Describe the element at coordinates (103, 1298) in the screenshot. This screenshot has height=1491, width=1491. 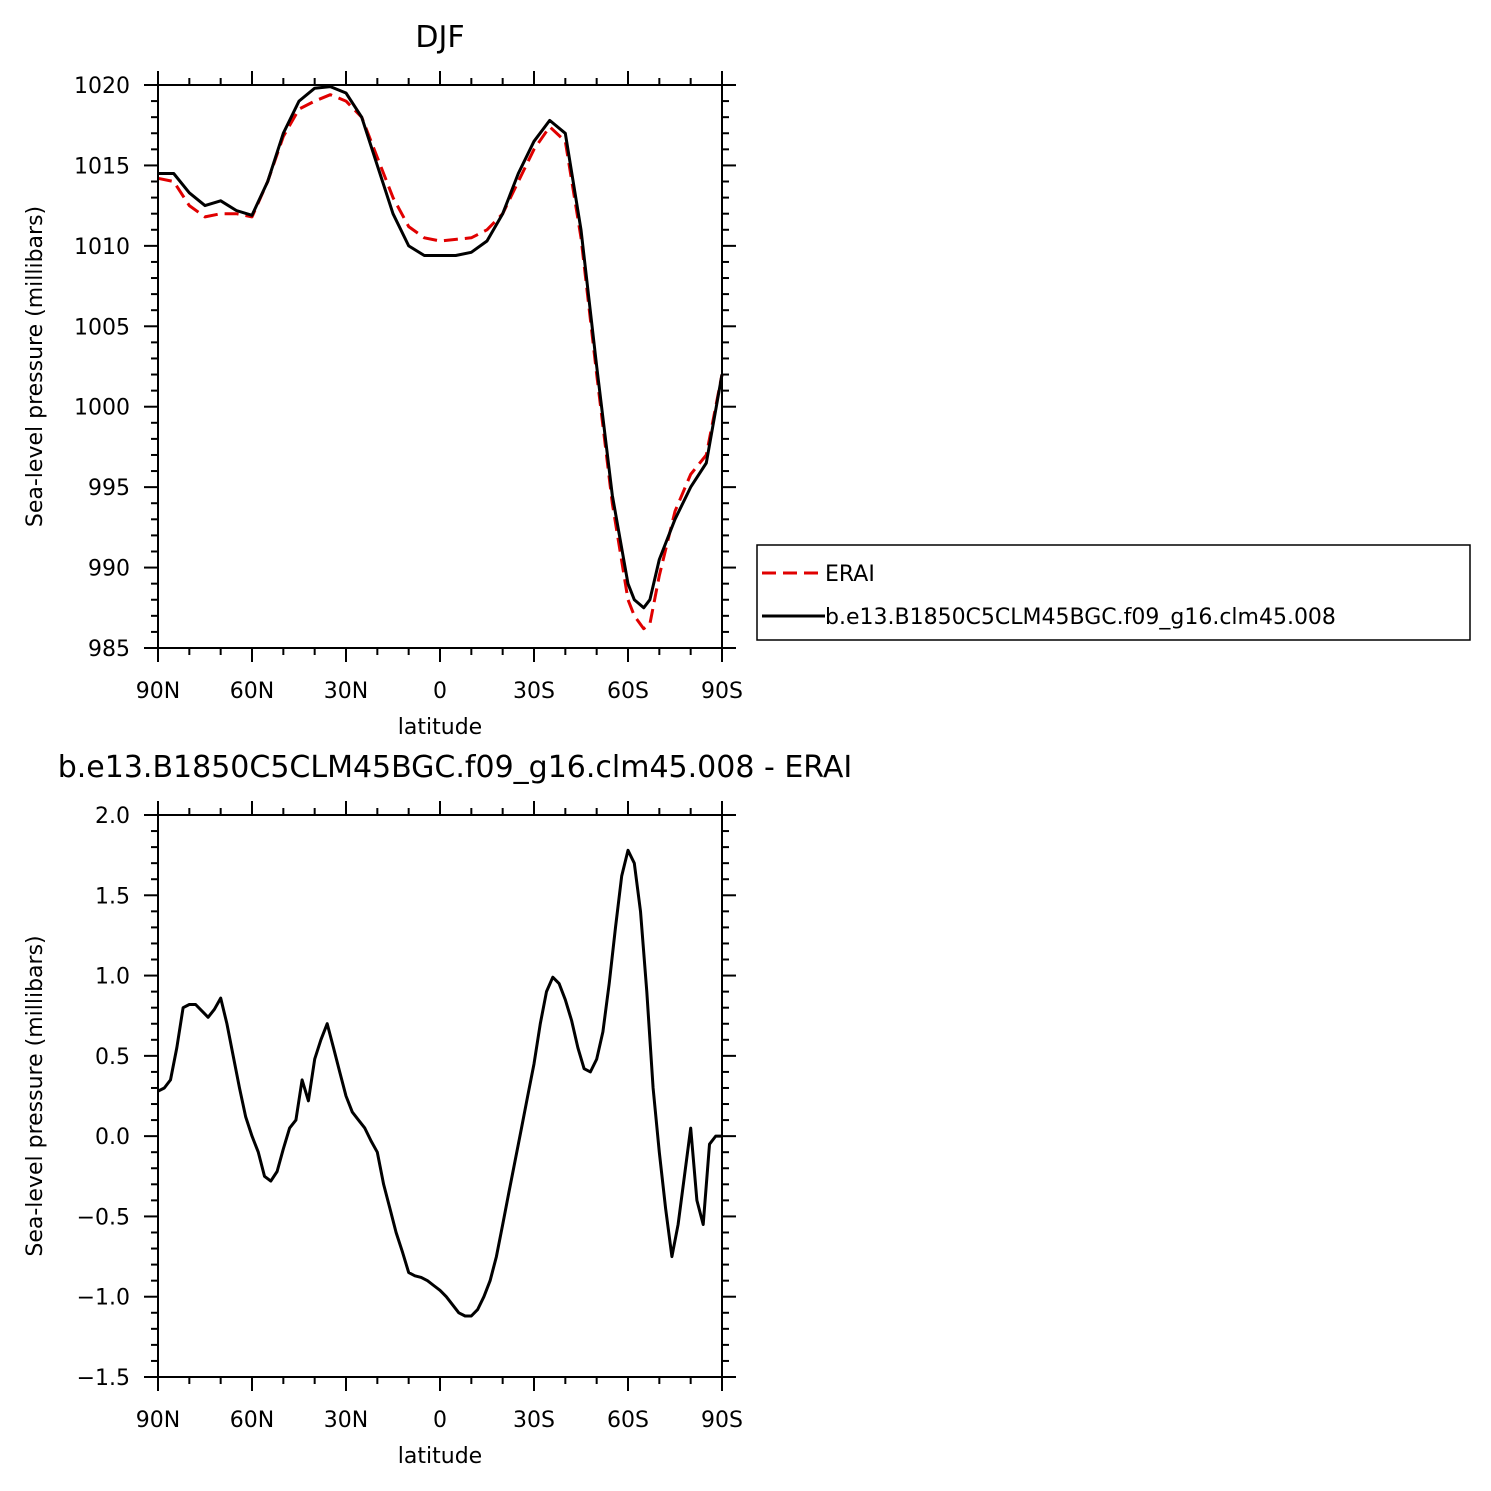
I see `y-tick-label: −1.0` at that location.